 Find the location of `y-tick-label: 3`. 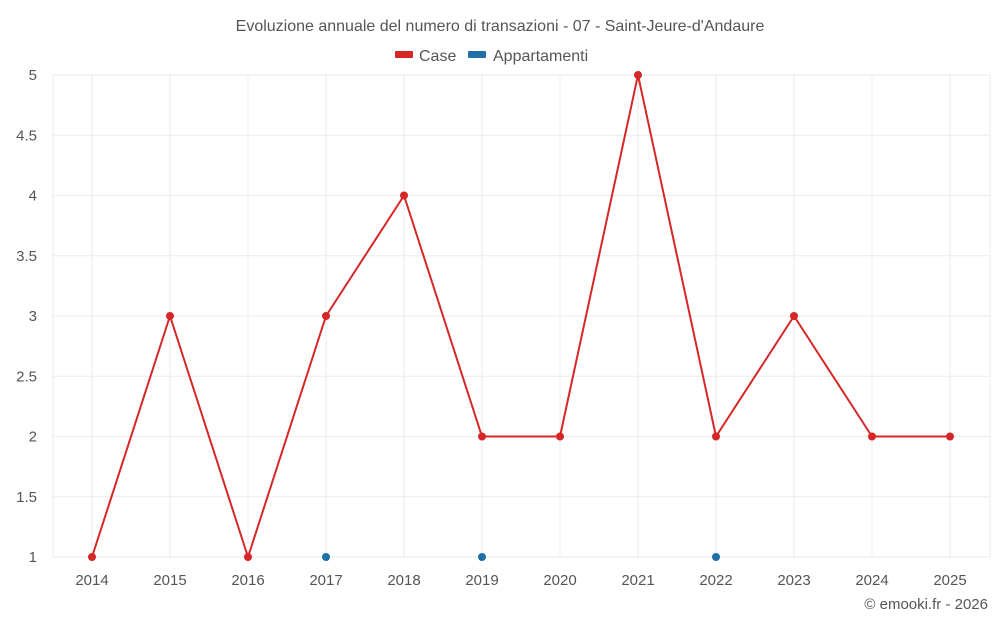

y-tick-label: 3 is located at coordinates (33, 316).